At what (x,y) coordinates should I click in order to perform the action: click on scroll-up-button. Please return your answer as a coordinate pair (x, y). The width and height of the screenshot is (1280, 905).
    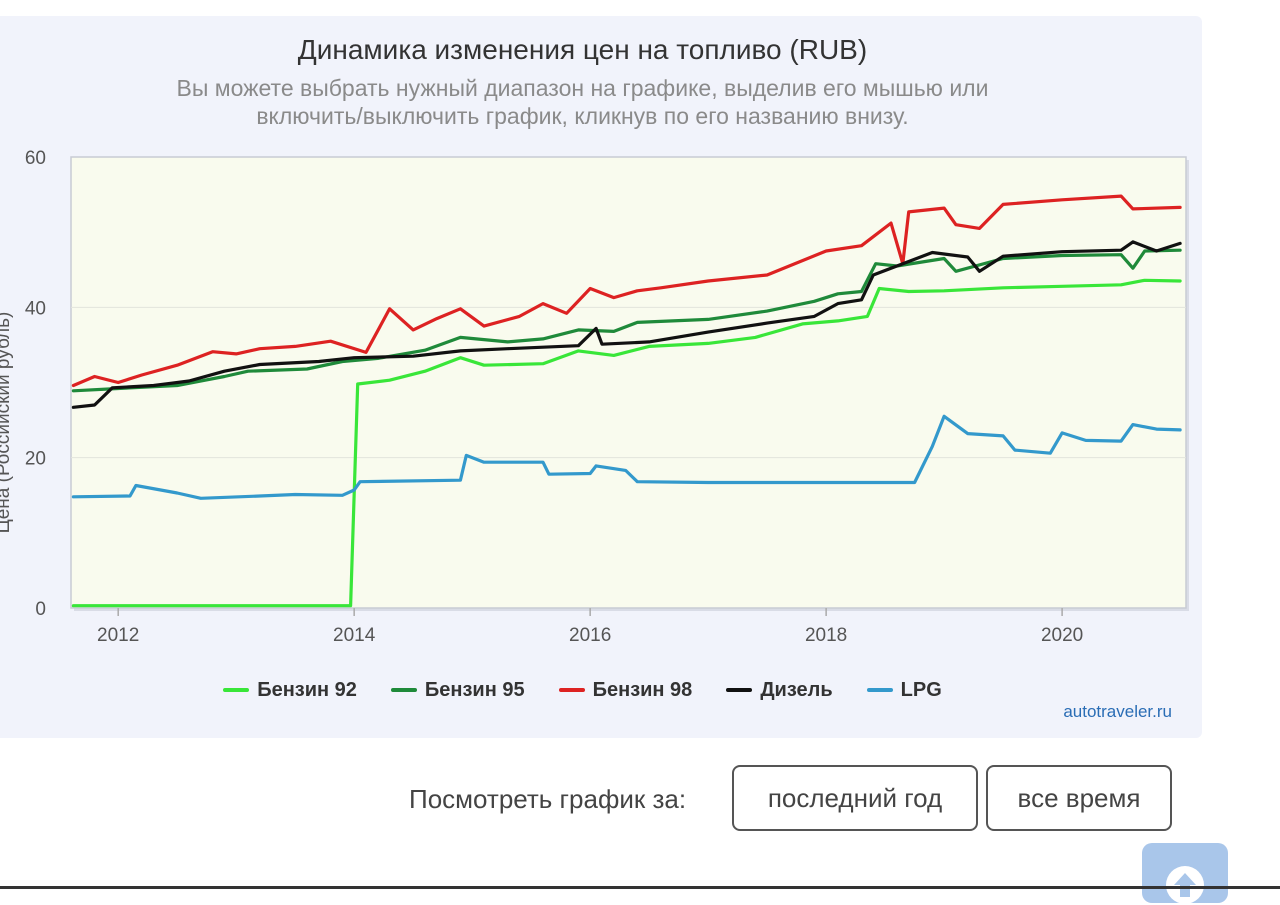
    Looking at the image, I should click on (1185, 873).